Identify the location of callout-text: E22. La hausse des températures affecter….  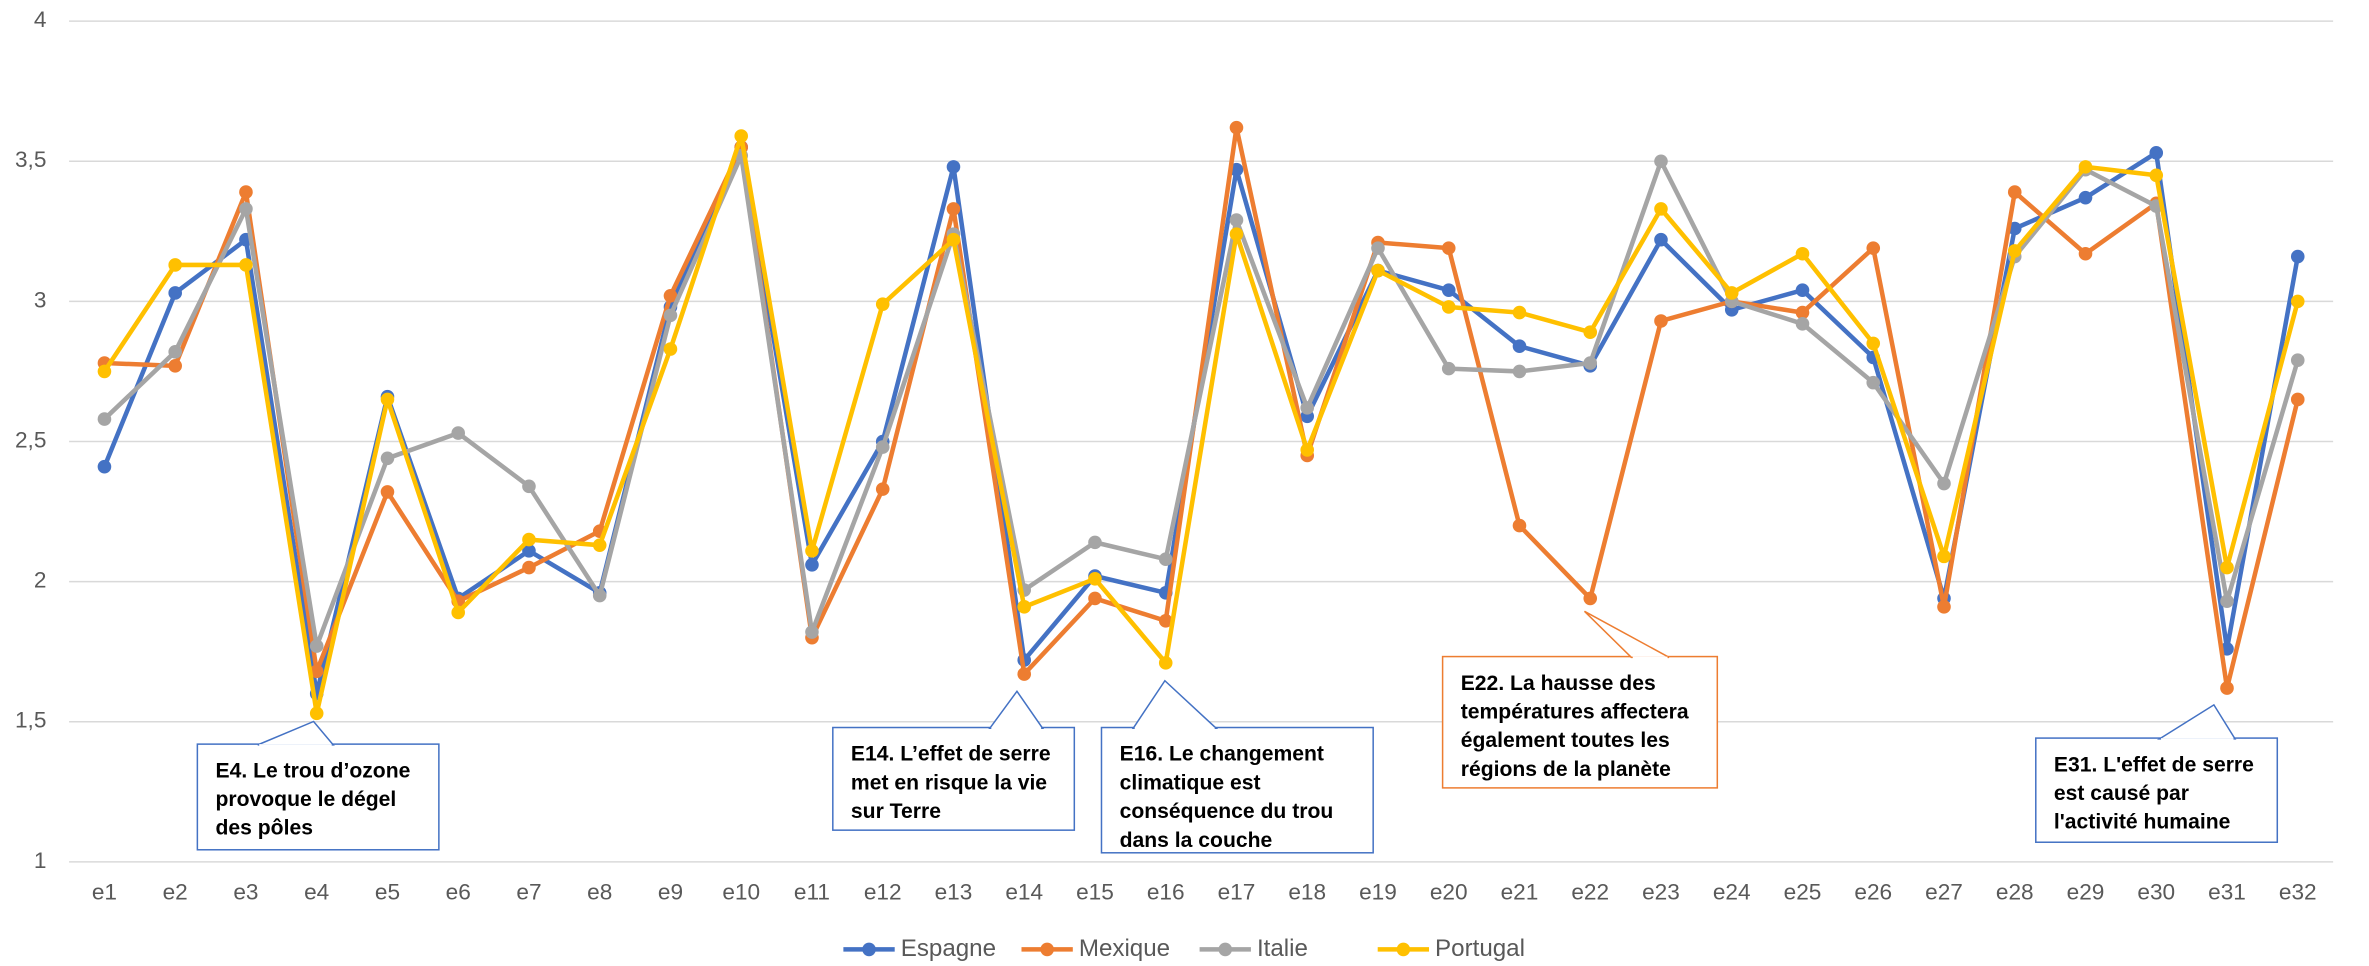
(1574, 725).